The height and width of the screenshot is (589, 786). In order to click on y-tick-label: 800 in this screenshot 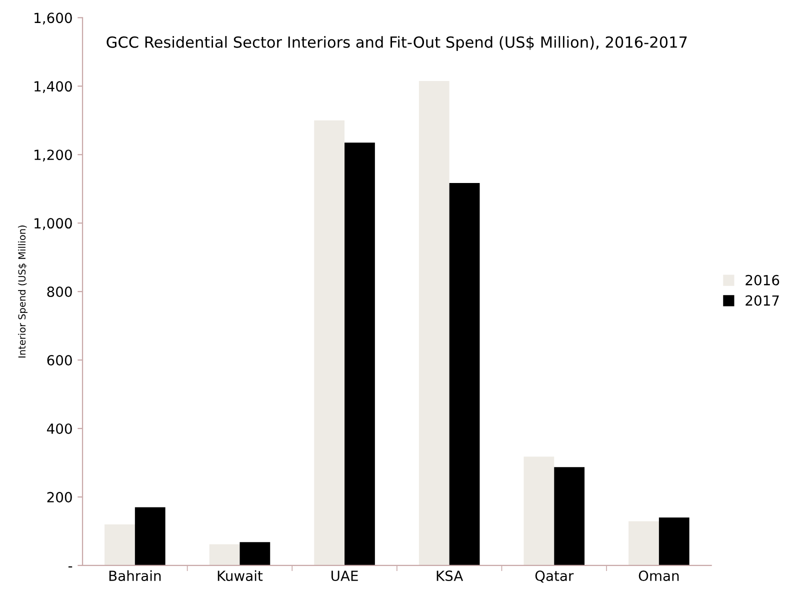, I will do `click(59, 292)`.